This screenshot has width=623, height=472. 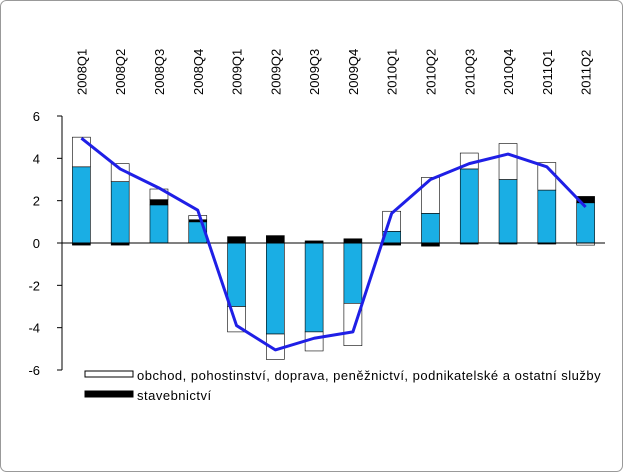 I want to click on x-tick-label: 2009Q2, so click(x=275, y=72).